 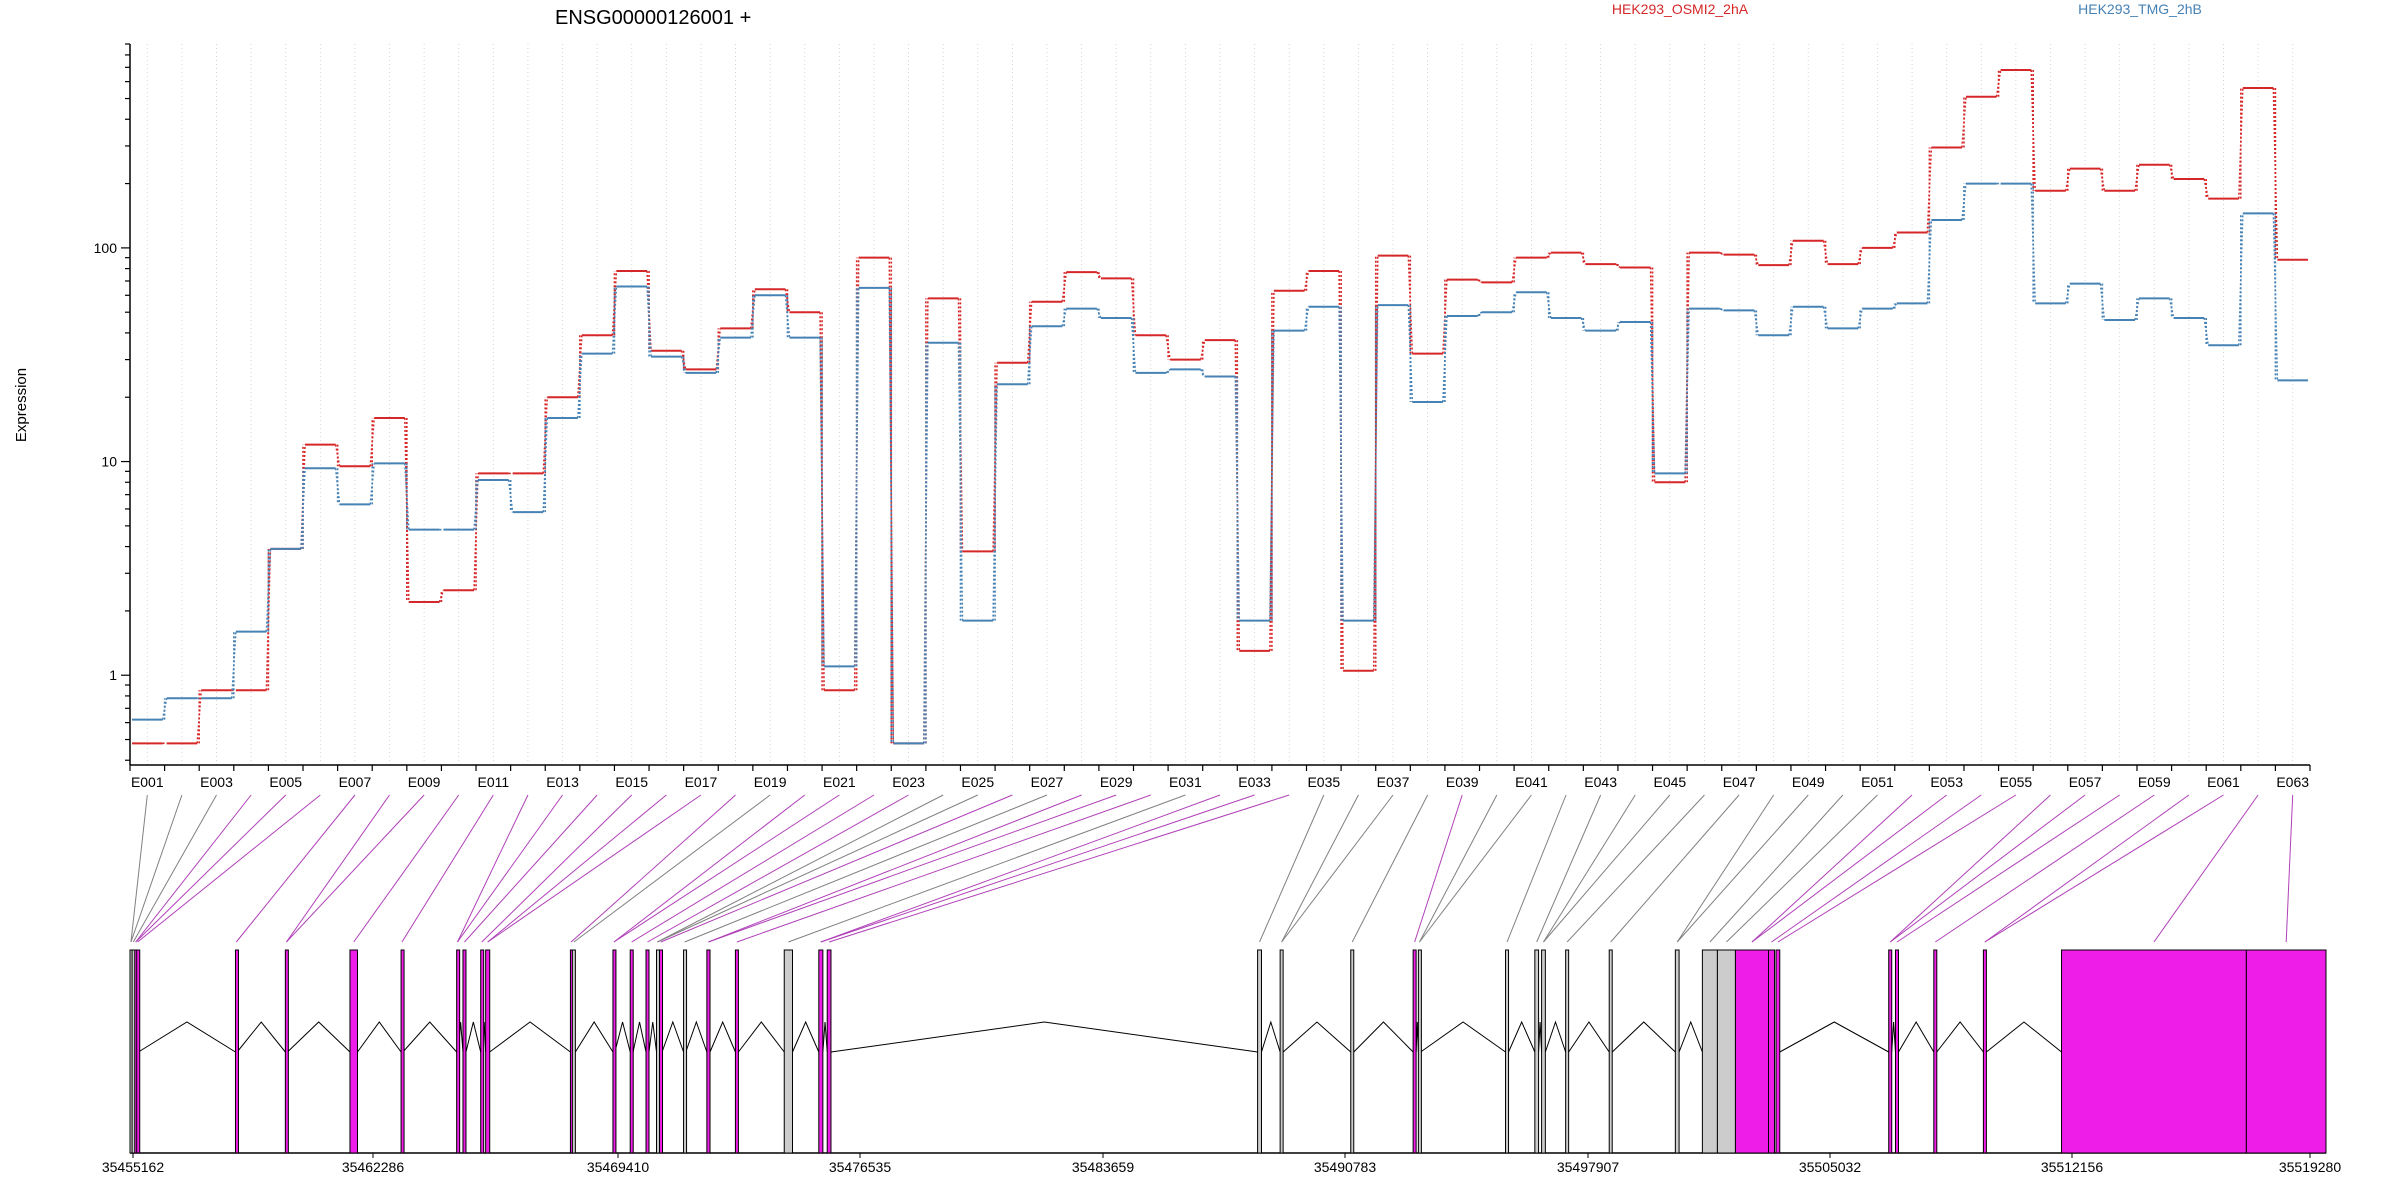 I want to click on connector-E045, so click(x=1607, y=868).